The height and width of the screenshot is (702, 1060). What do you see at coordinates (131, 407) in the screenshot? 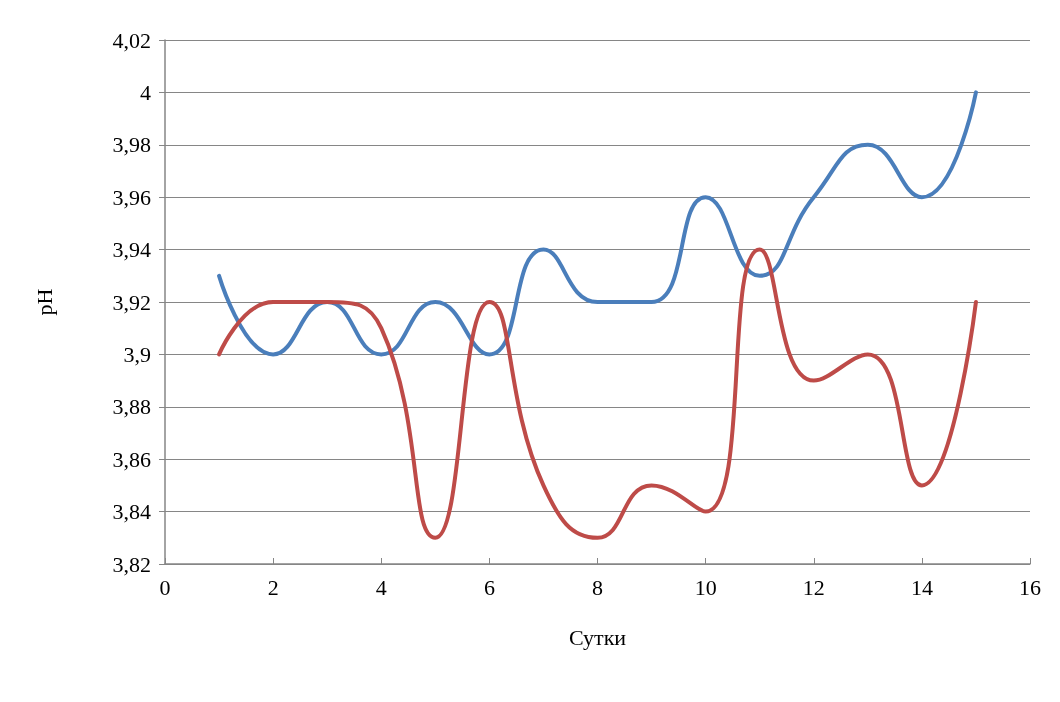
I see `y-tick-label: 3,88` at bounding box center [131, 407].